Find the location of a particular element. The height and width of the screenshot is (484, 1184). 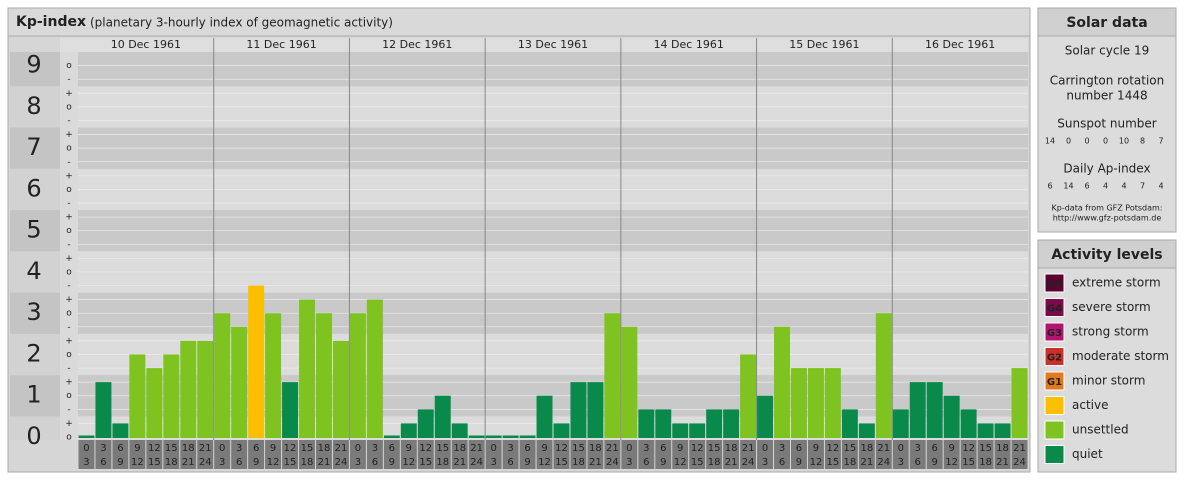

legend-badge: G4 is located at coordinates (1054, 309).